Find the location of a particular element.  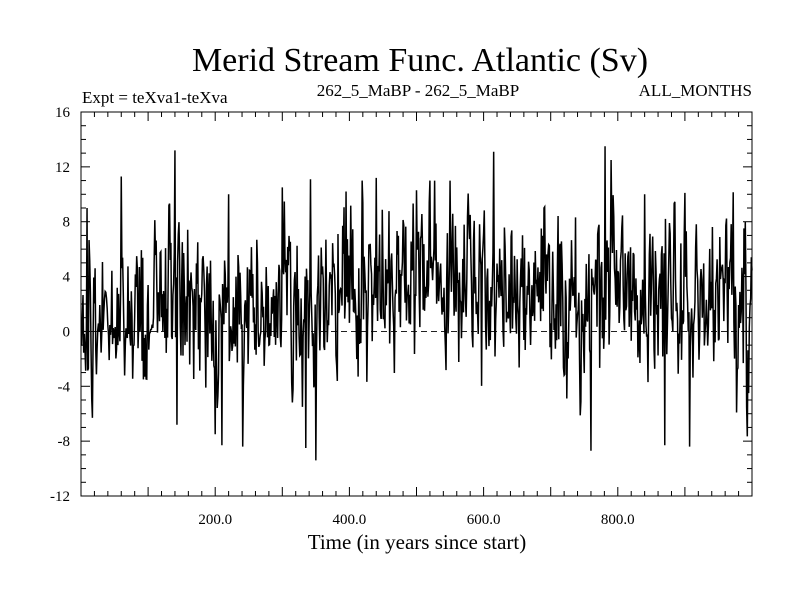

chart-title: Merid Stream Func. Atlantic (Sv) is located at coordinates (420, 60).